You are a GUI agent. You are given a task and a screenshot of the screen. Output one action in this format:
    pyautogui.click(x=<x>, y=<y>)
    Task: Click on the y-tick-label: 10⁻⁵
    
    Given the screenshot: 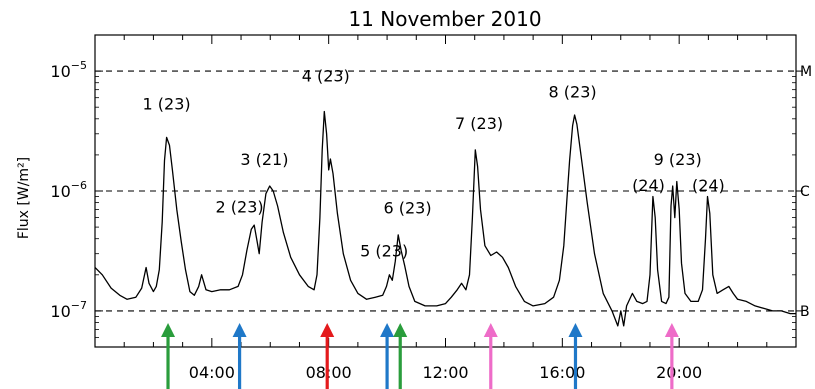 What is the action you would take?
    pyautogui.click(x=68, y=70)
    